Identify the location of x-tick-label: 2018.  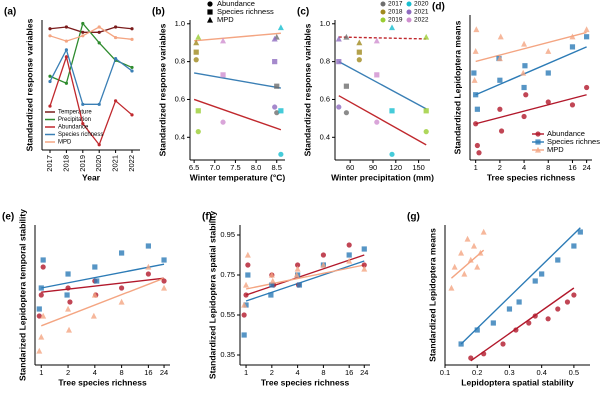
(65, 163).